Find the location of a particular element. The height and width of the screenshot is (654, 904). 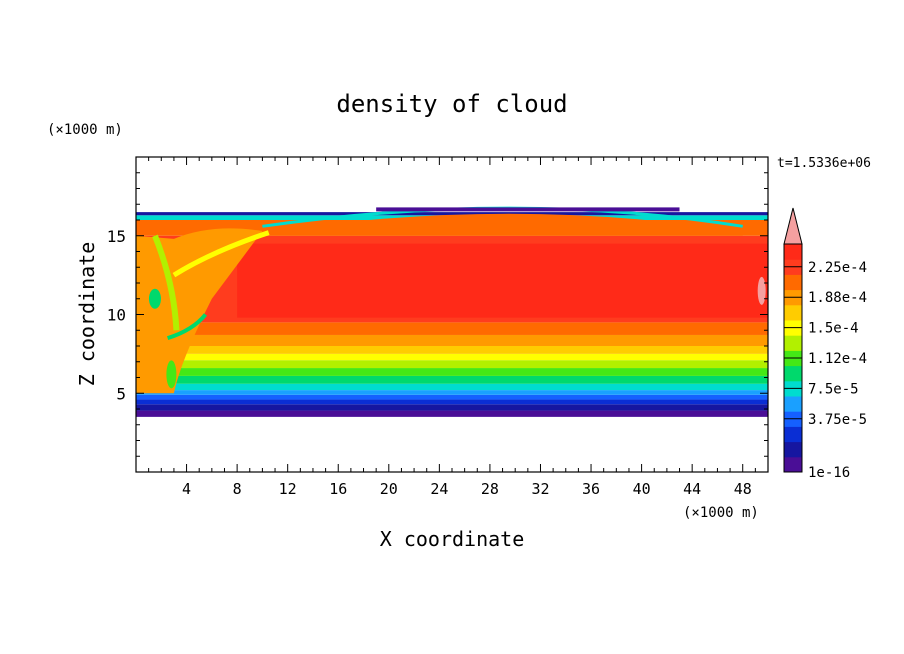

colorbar-label: 2.25e-4 is located at coordinates (837, 268).